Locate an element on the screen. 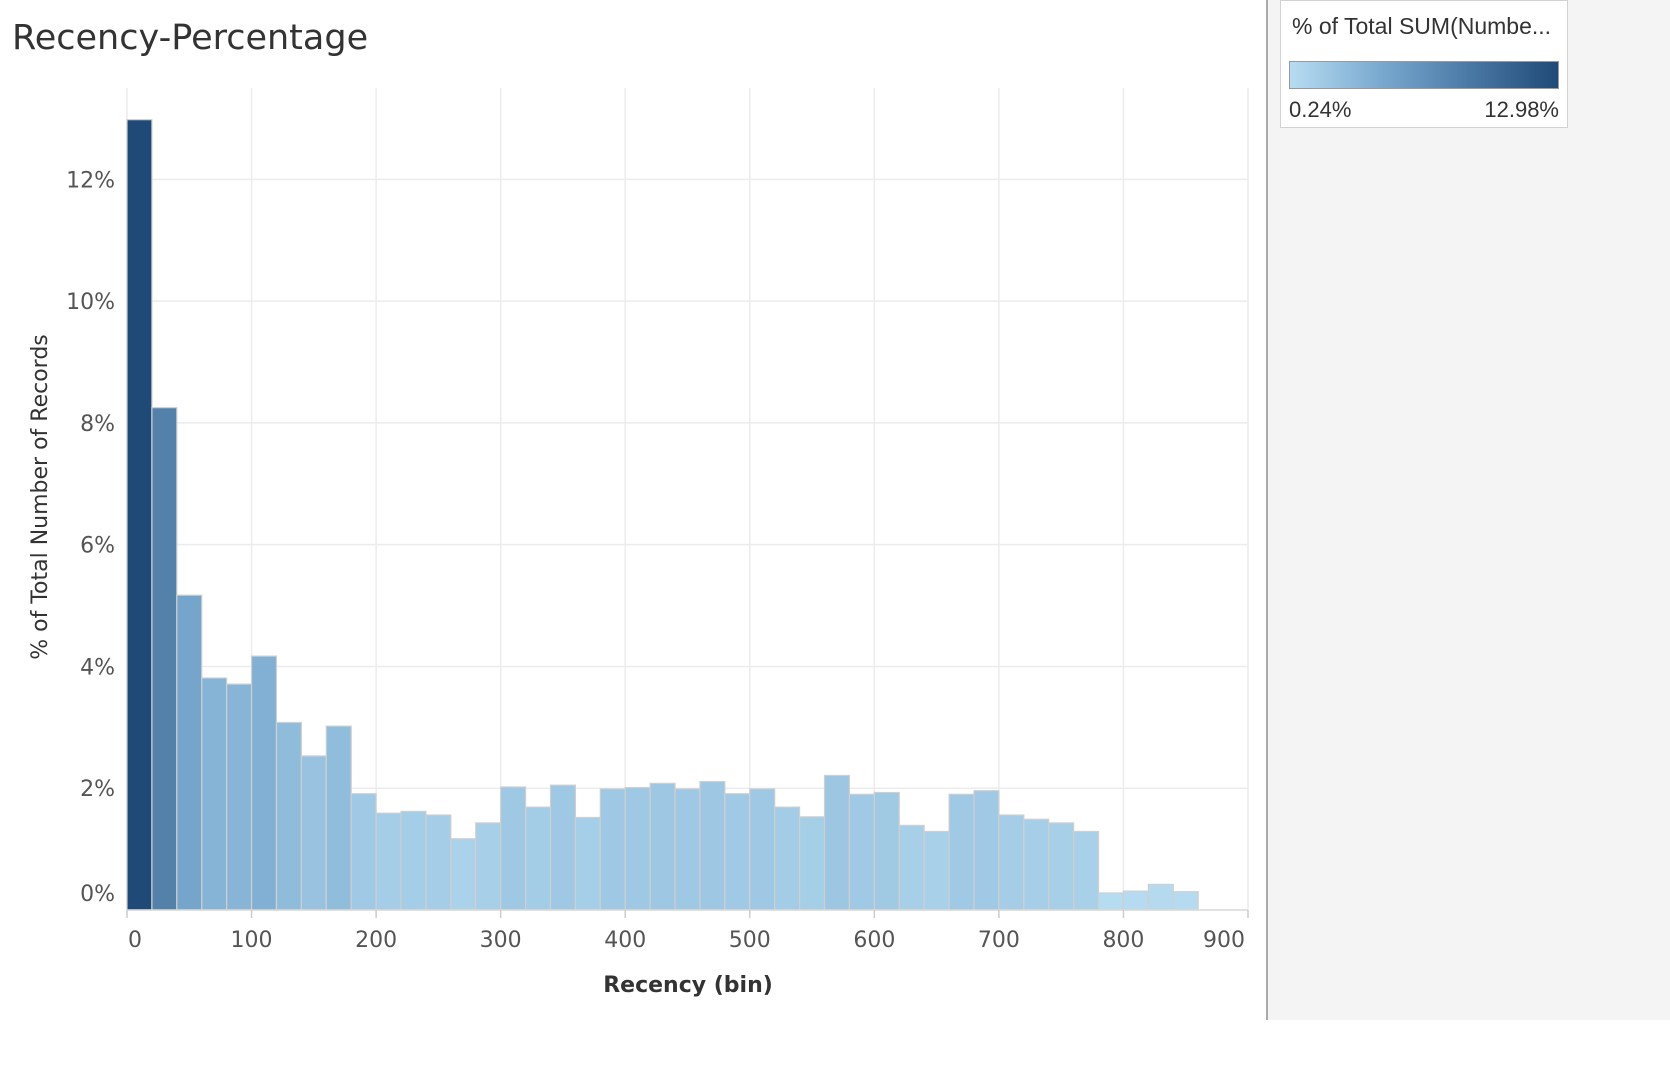  y-tick-label: 8% is located at coordinates (97, 424).